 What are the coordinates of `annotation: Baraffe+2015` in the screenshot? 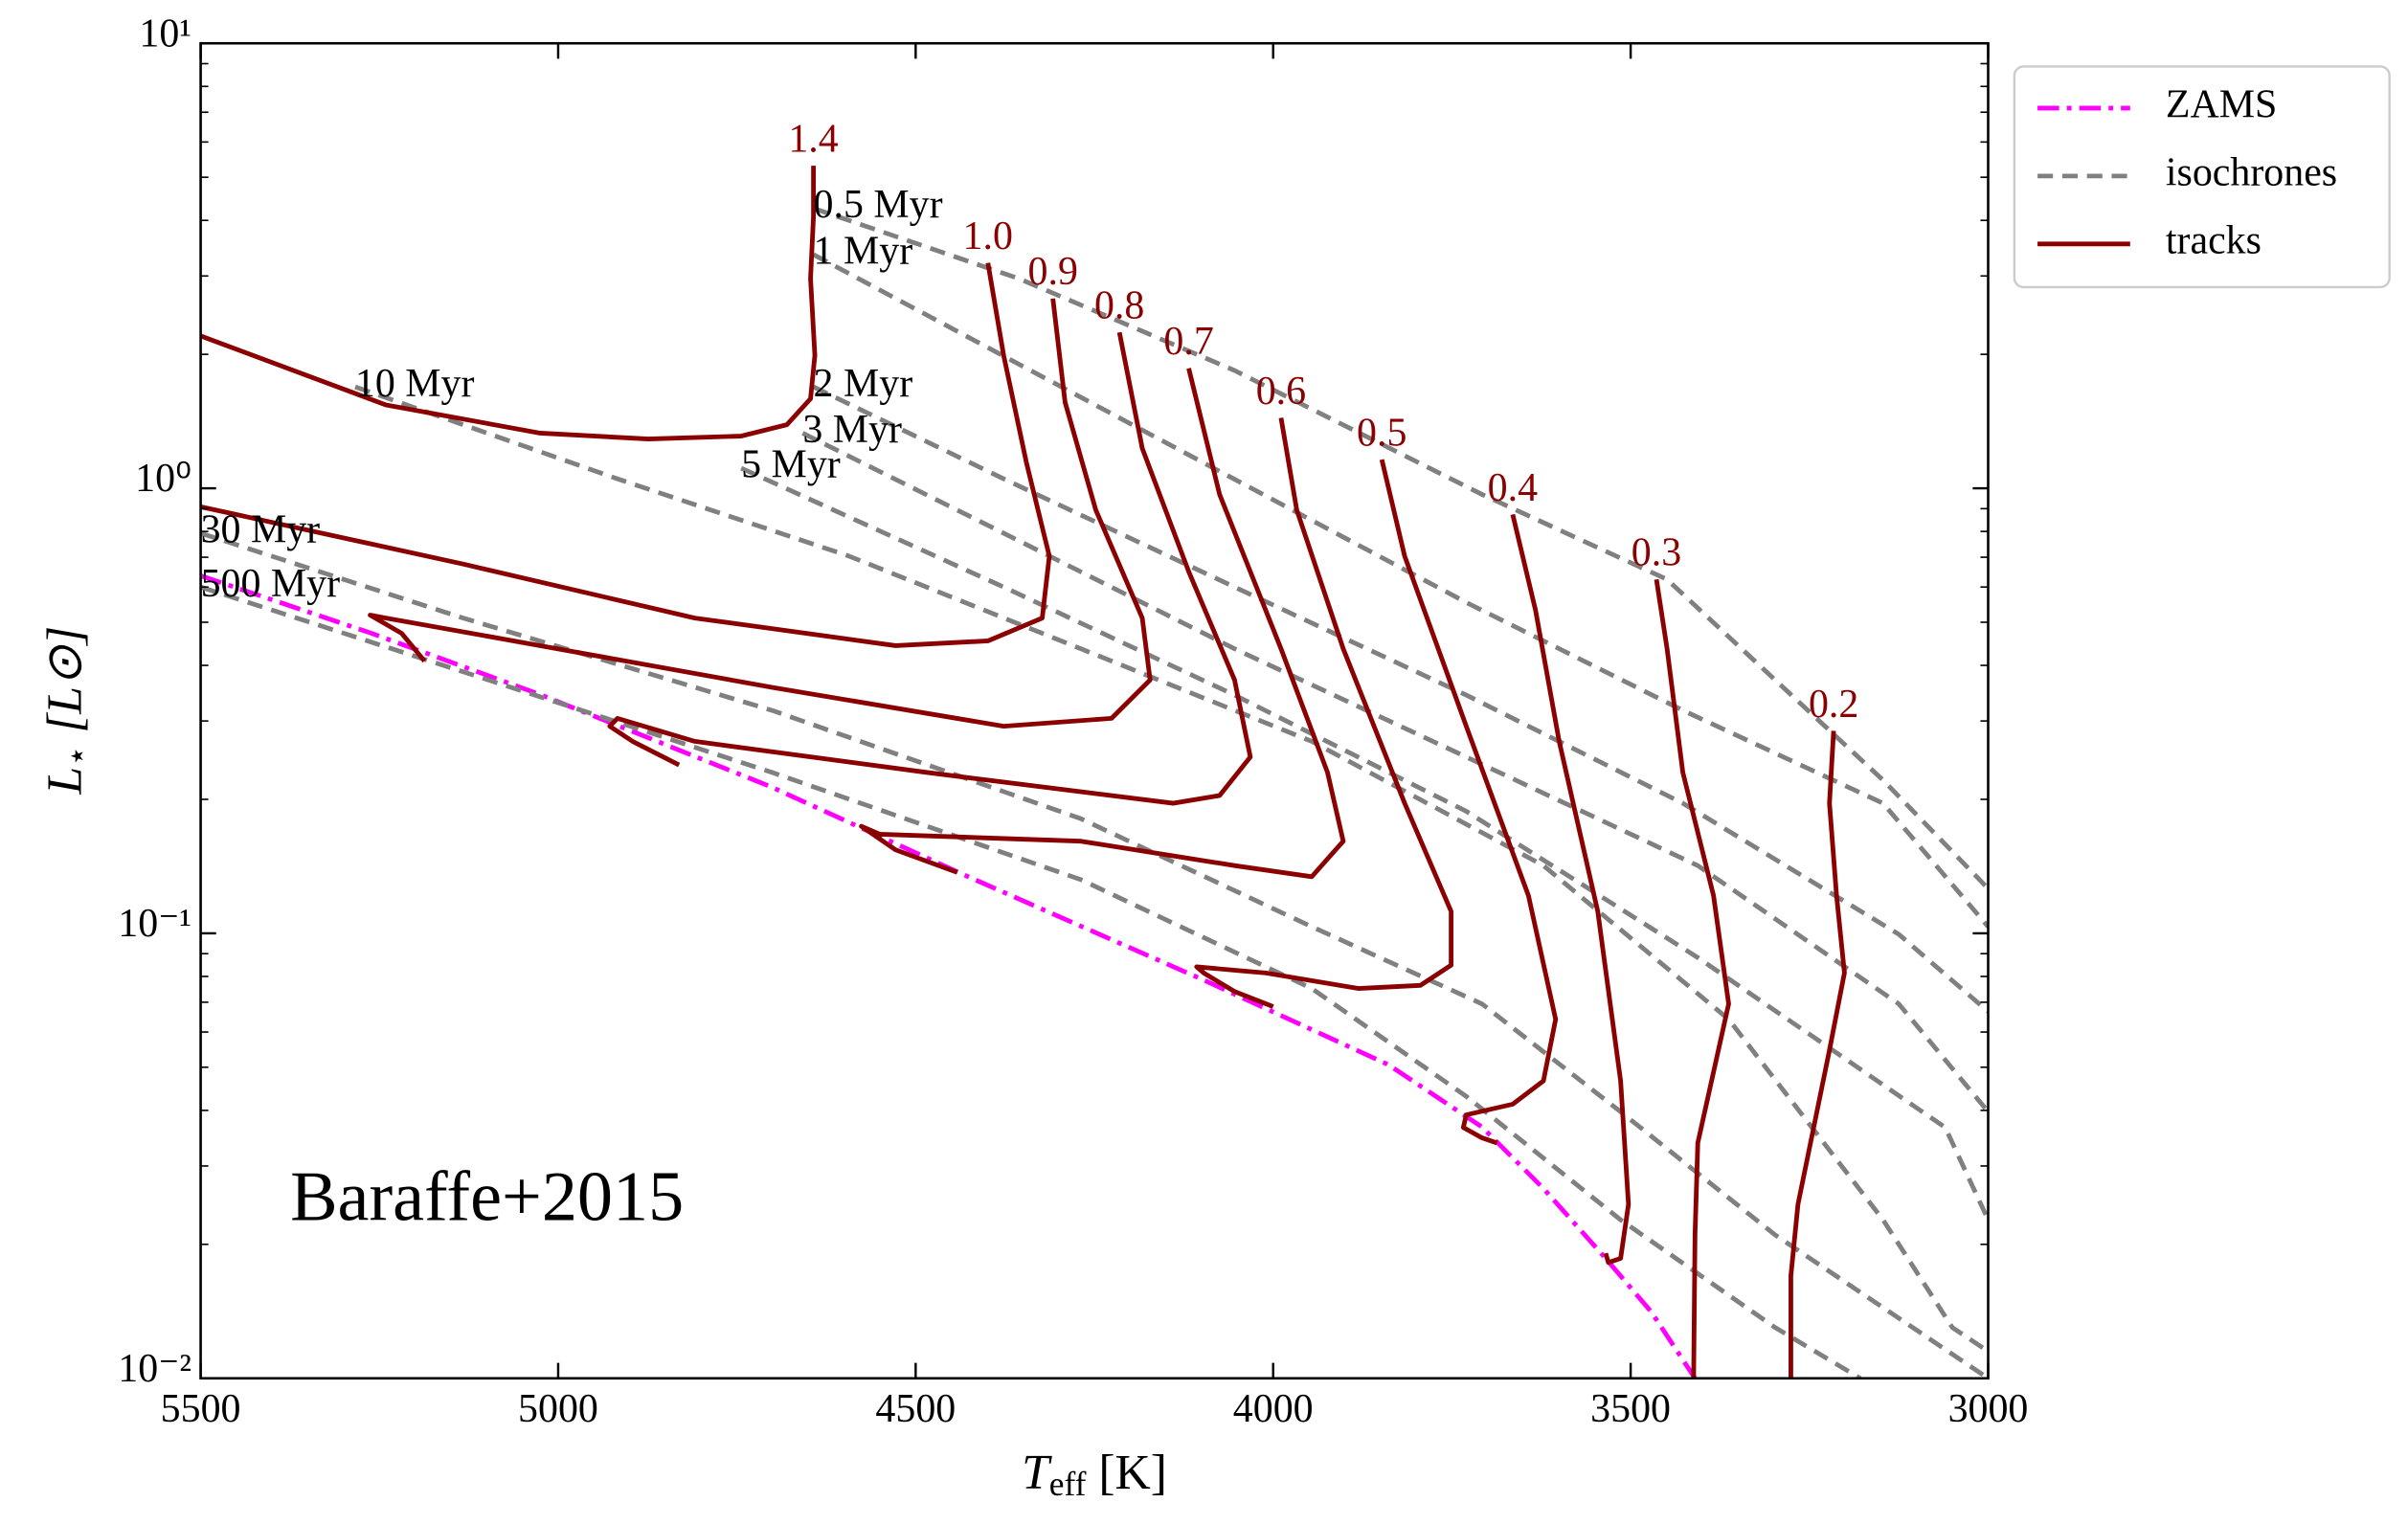 It's located at (487, 1197).